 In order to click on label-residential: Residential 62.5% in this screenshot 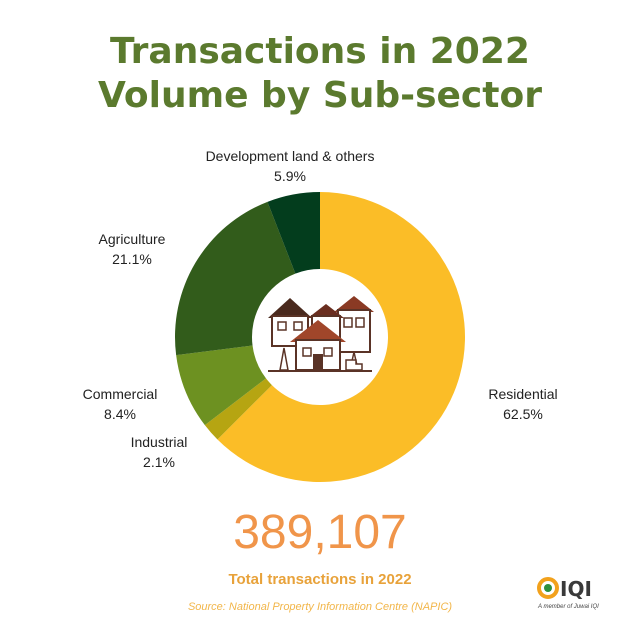, I will do `click(523, 404)`.